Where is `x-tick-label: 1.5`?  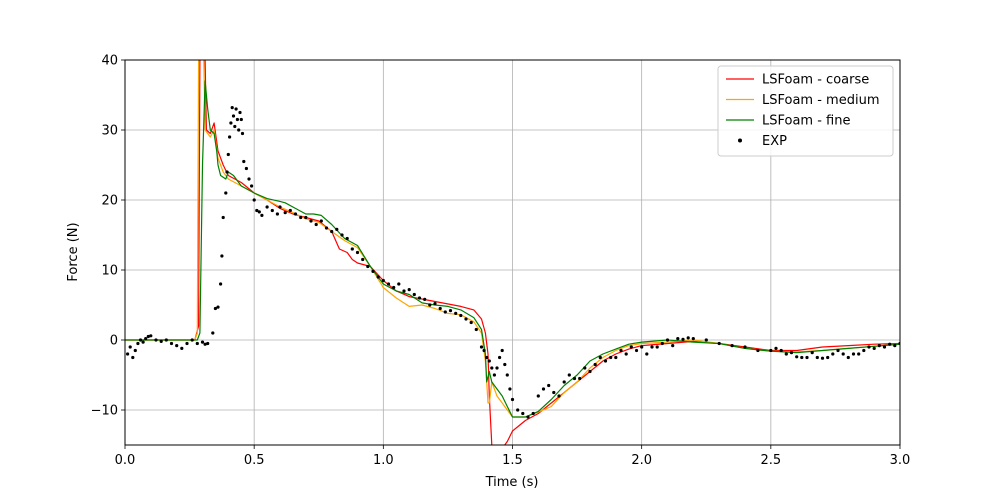 x-tick-label: 1.5 is located at coordinates (512, 460).